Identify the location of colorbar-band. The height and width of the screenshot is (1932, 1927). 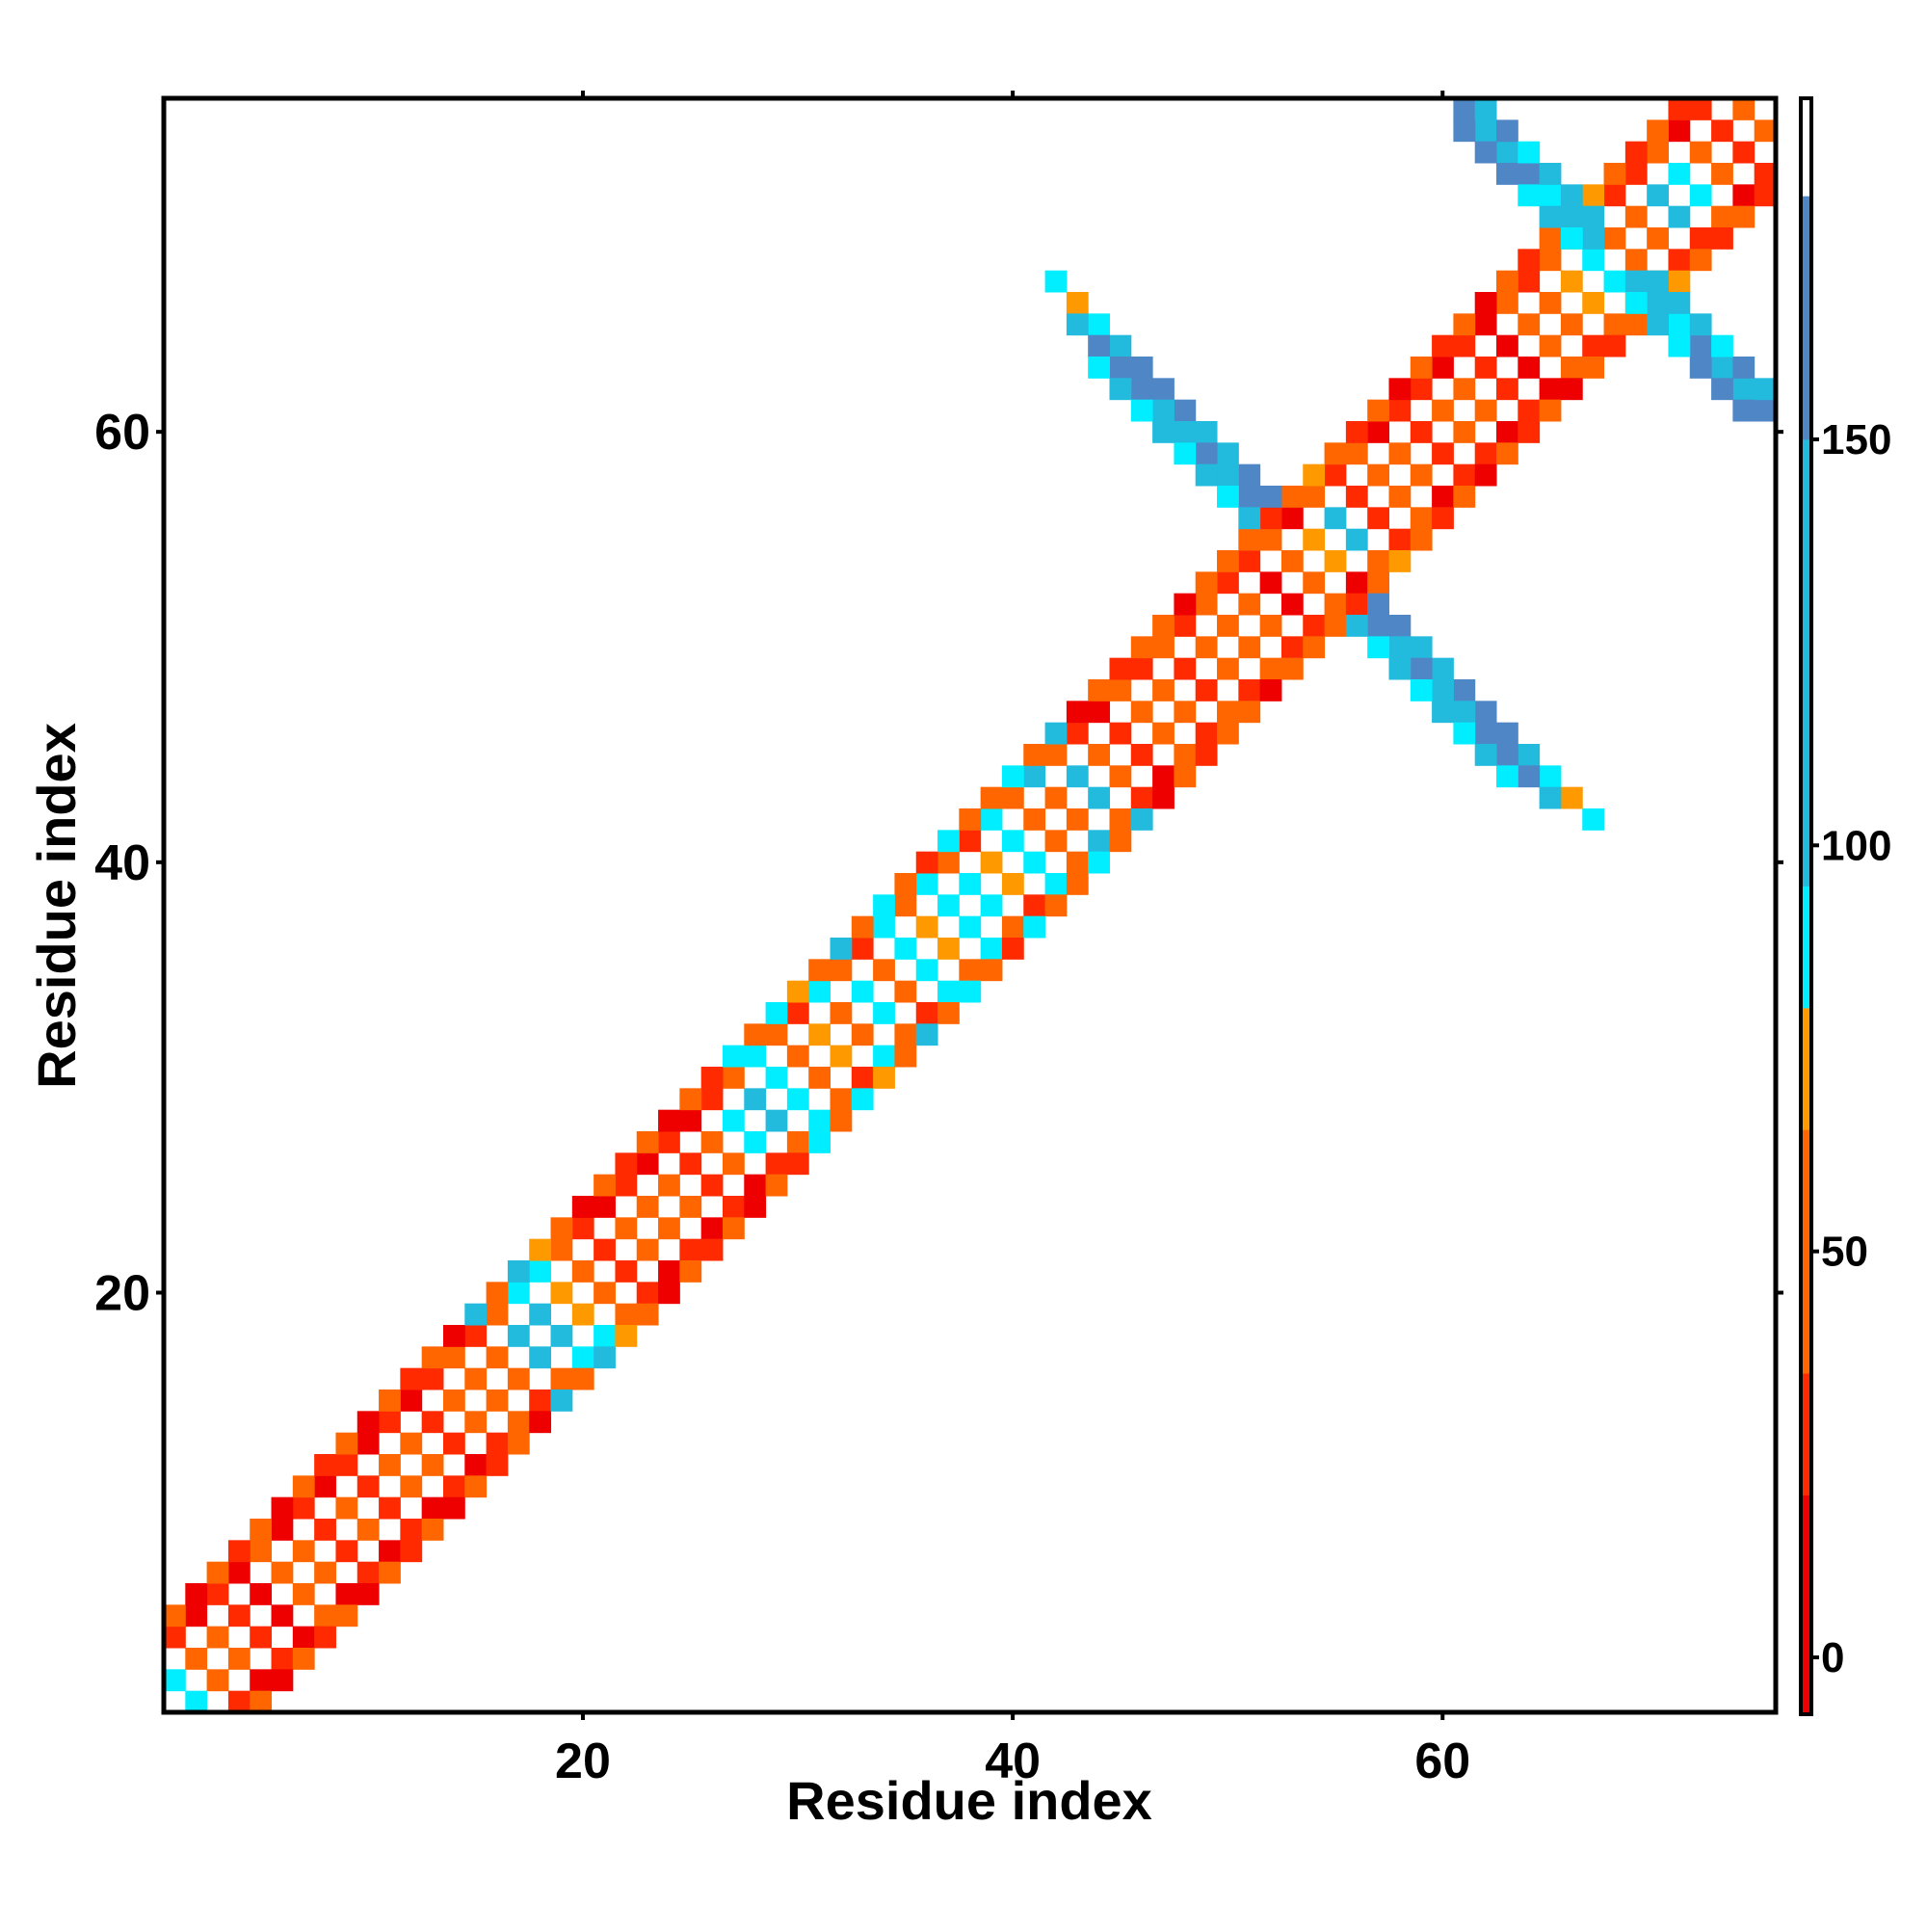
(1806, 1605).